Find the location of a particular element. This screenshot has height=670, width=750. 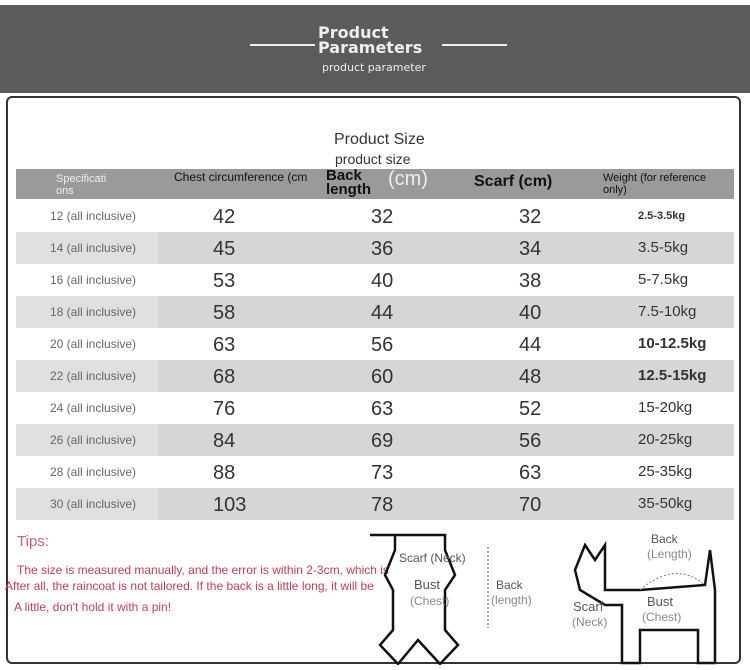

table-row: 28 (all inclusive) 88 73 63 25-35kg is located at coordinates (375, 472).